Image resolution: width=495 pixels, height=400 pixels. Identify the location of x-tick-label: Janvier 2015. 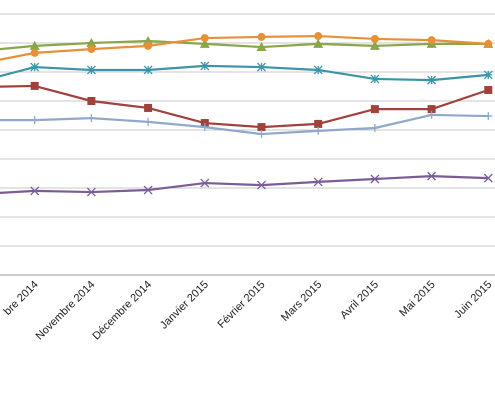
(184, 305).